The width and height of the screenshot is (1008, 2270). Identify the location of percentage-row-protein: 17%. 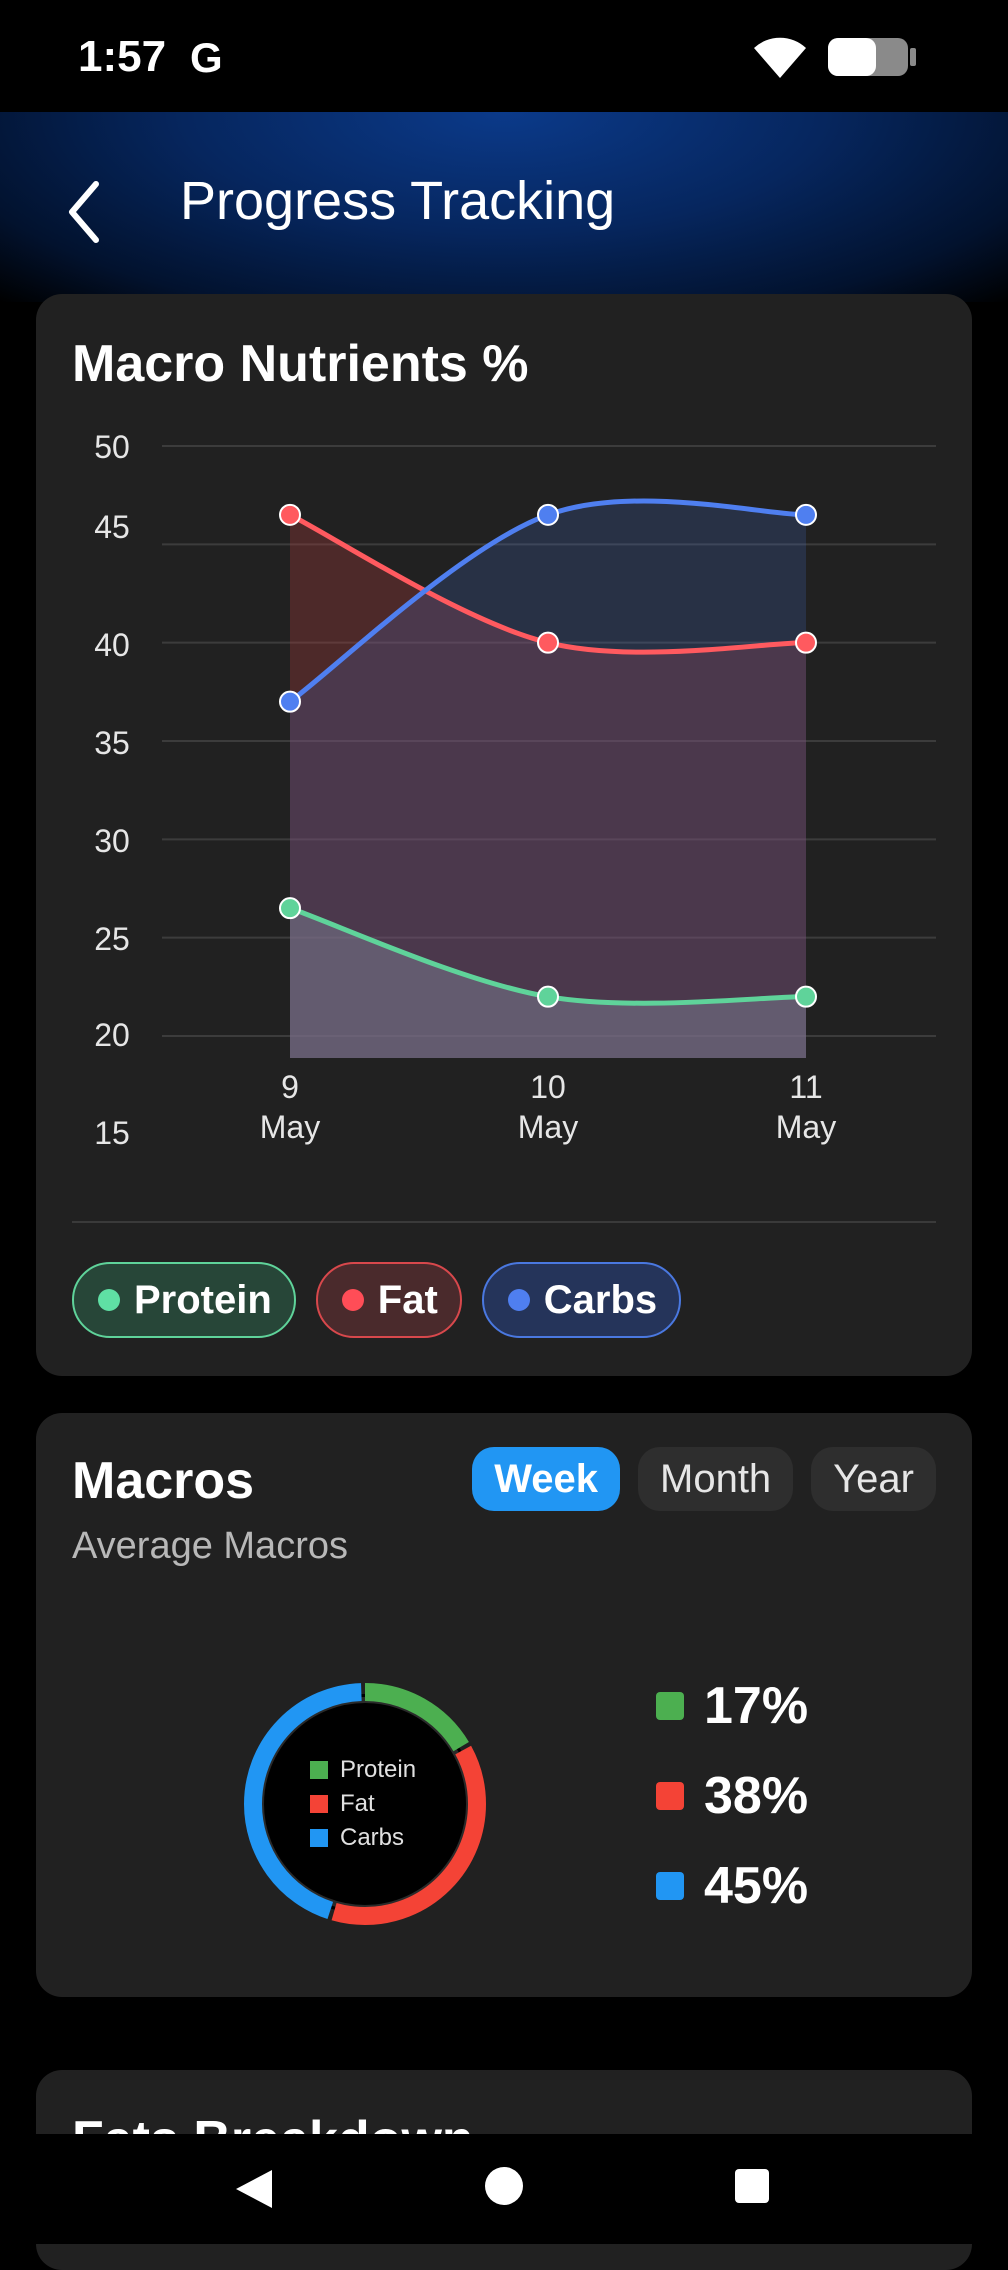
(732, 1706).